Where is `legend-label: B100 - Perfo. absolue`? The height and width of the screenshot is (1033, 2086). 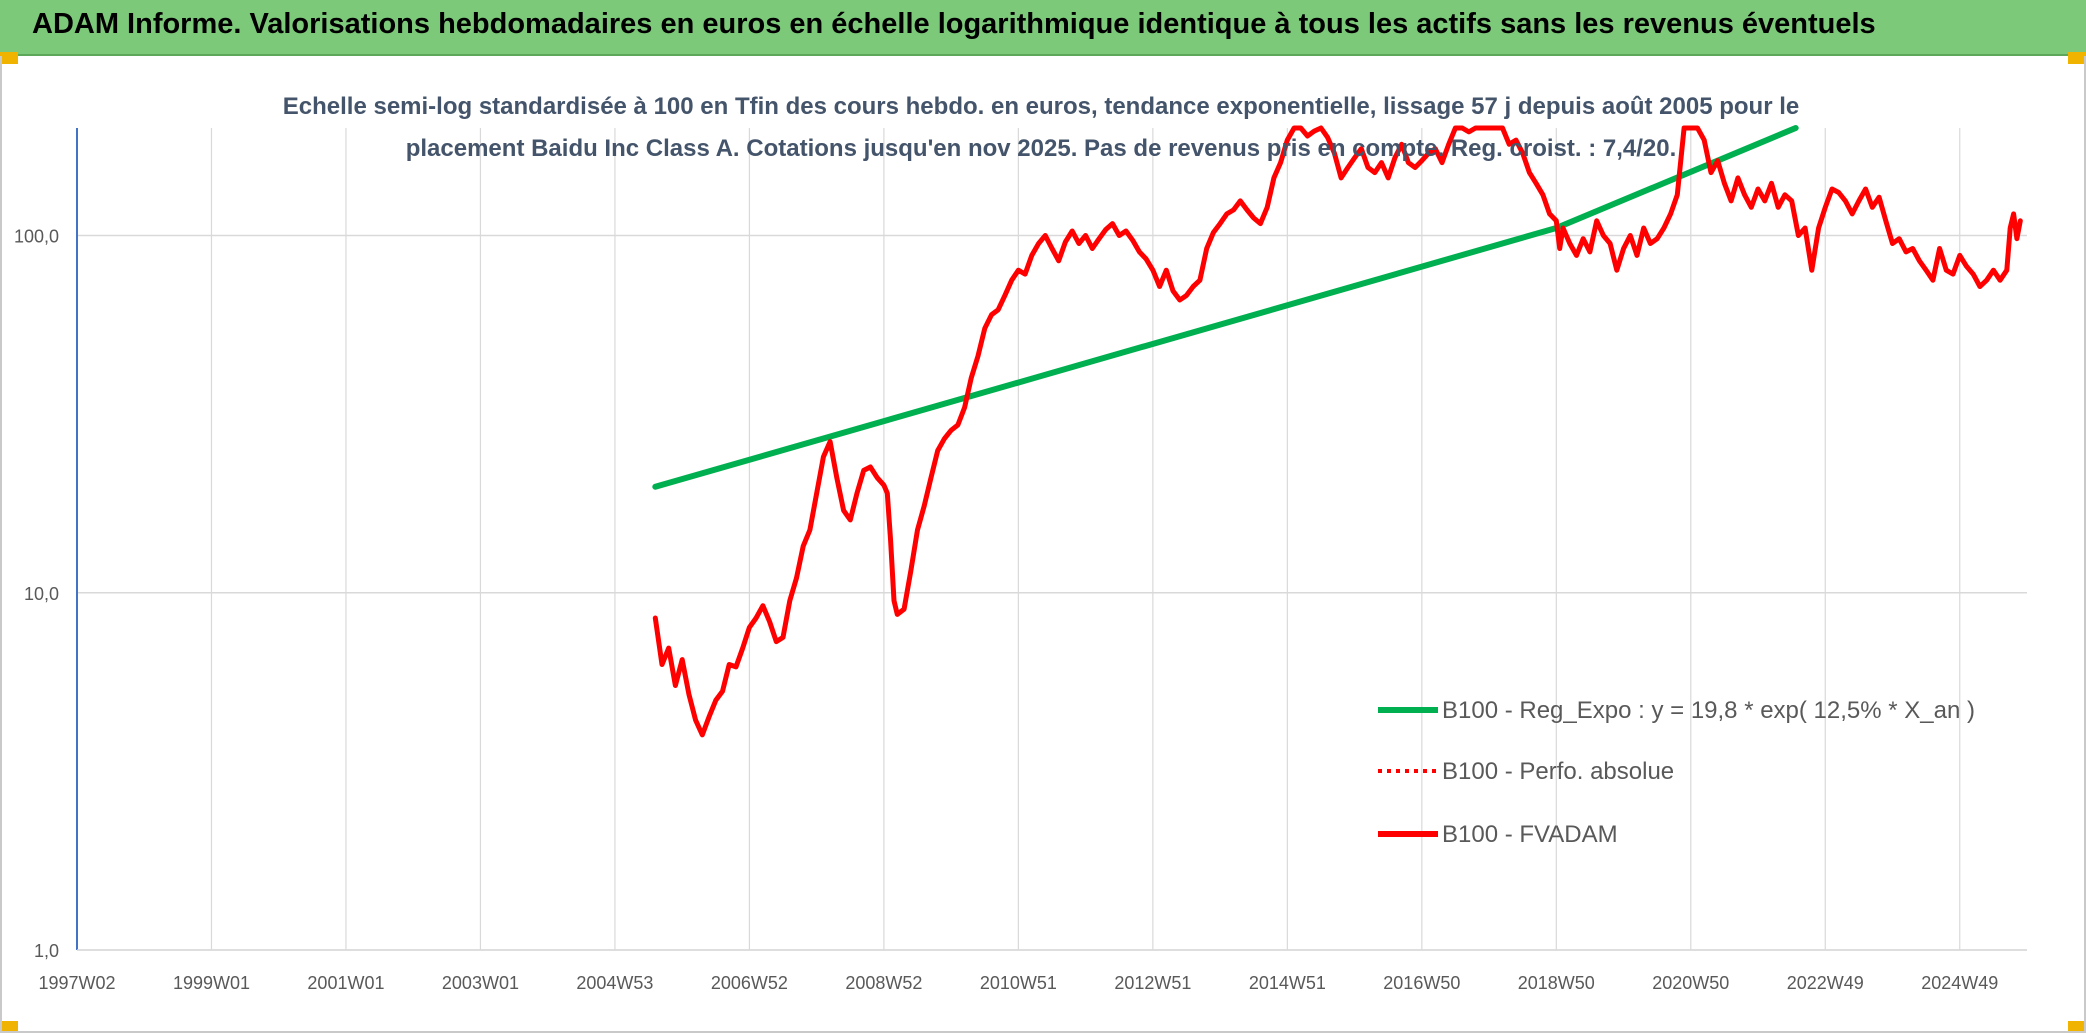 legend-label: B100 - Perfo. absolue is located at coordinates (1558, 771).